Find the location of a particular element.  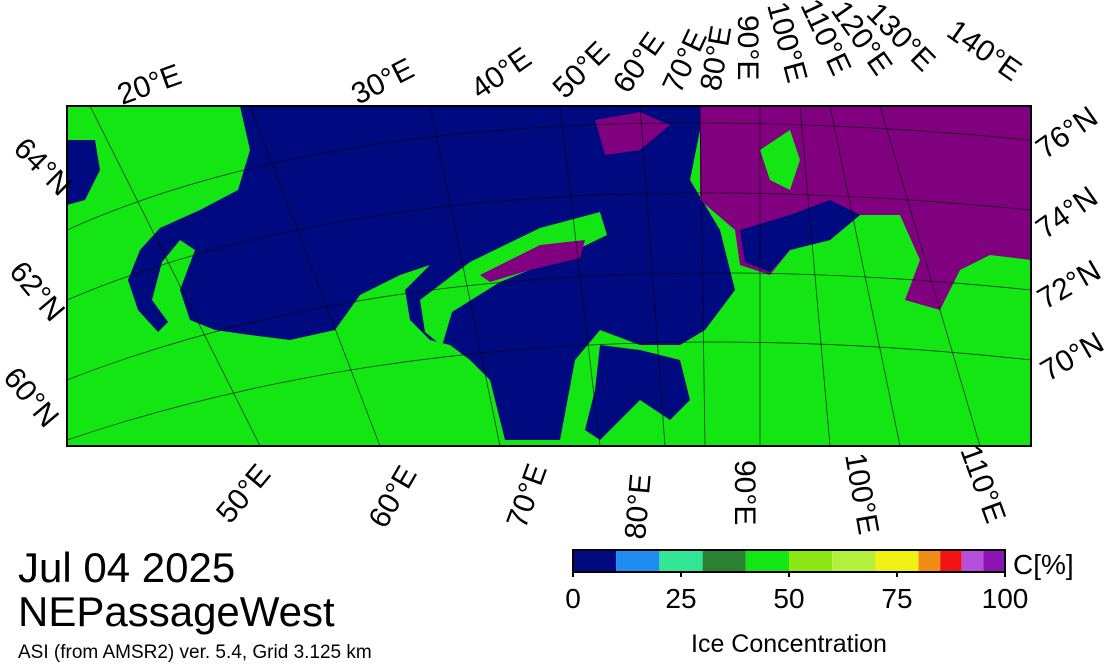

region: NEPassageWest is located at coordinates (176, 611).